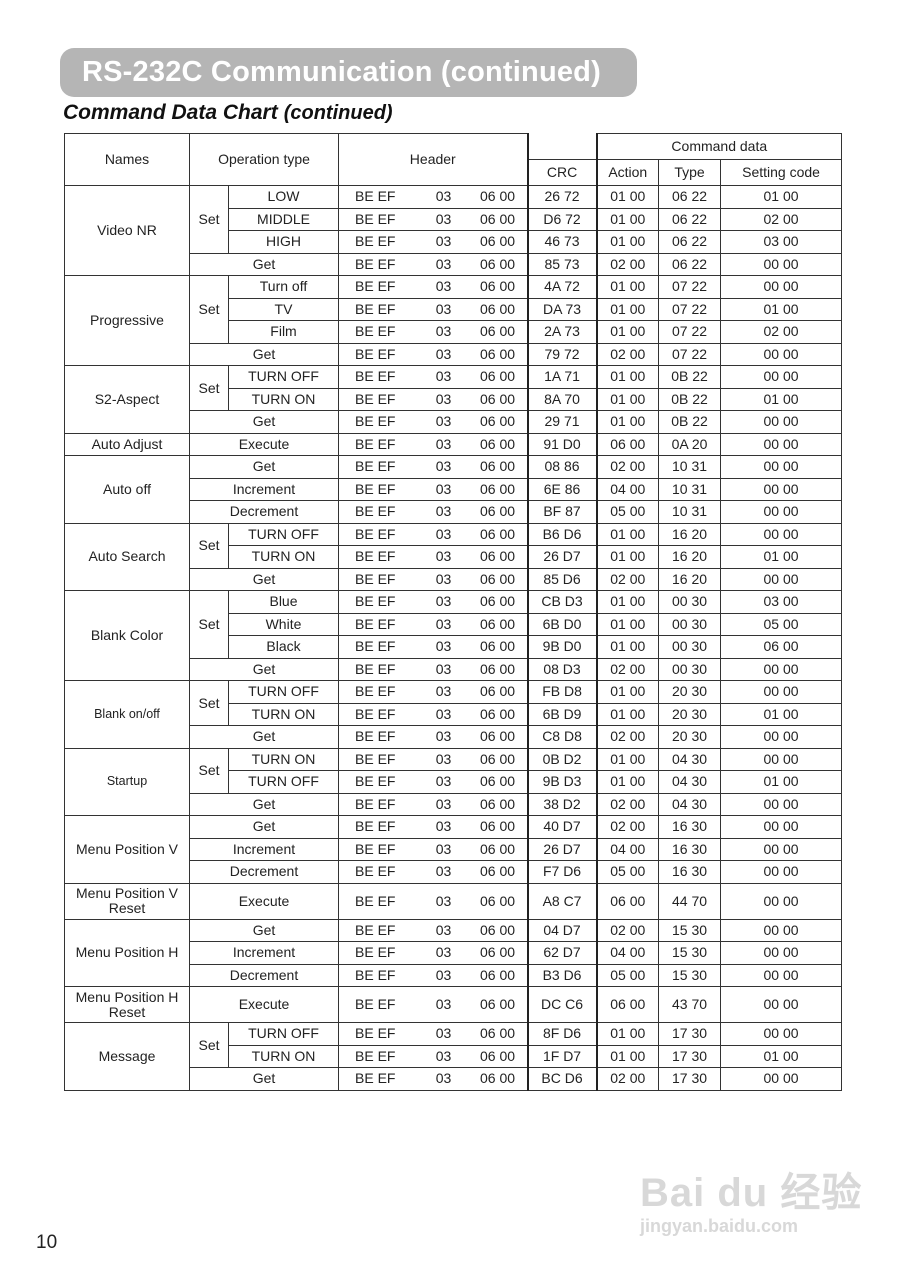  I want to click on crc-value: 40 D7, so click(562, 827).